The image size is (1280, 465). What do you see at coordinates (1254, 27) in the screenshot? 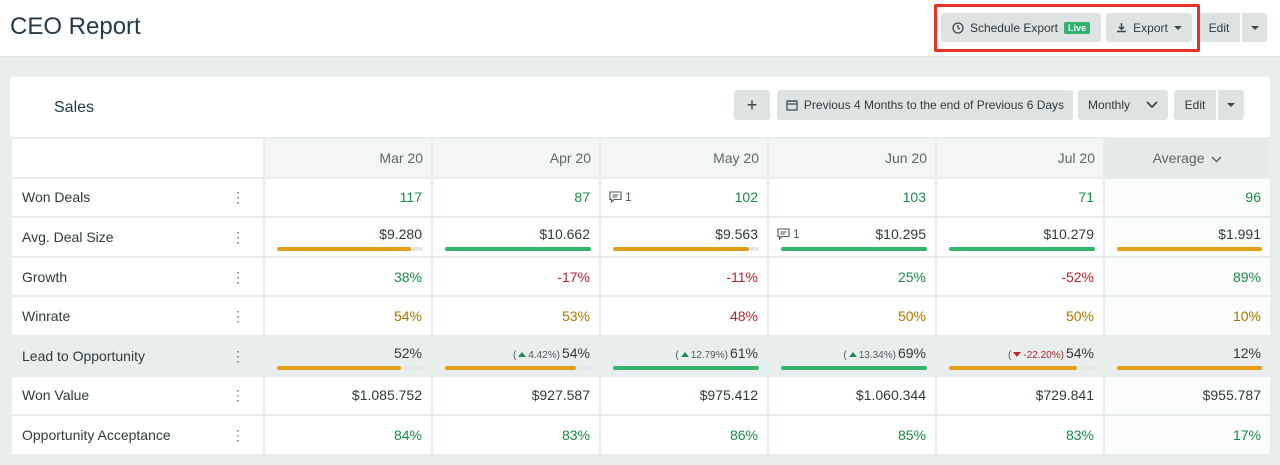
I see `edit-report-dropdown` at bounding box center [1254, 27].